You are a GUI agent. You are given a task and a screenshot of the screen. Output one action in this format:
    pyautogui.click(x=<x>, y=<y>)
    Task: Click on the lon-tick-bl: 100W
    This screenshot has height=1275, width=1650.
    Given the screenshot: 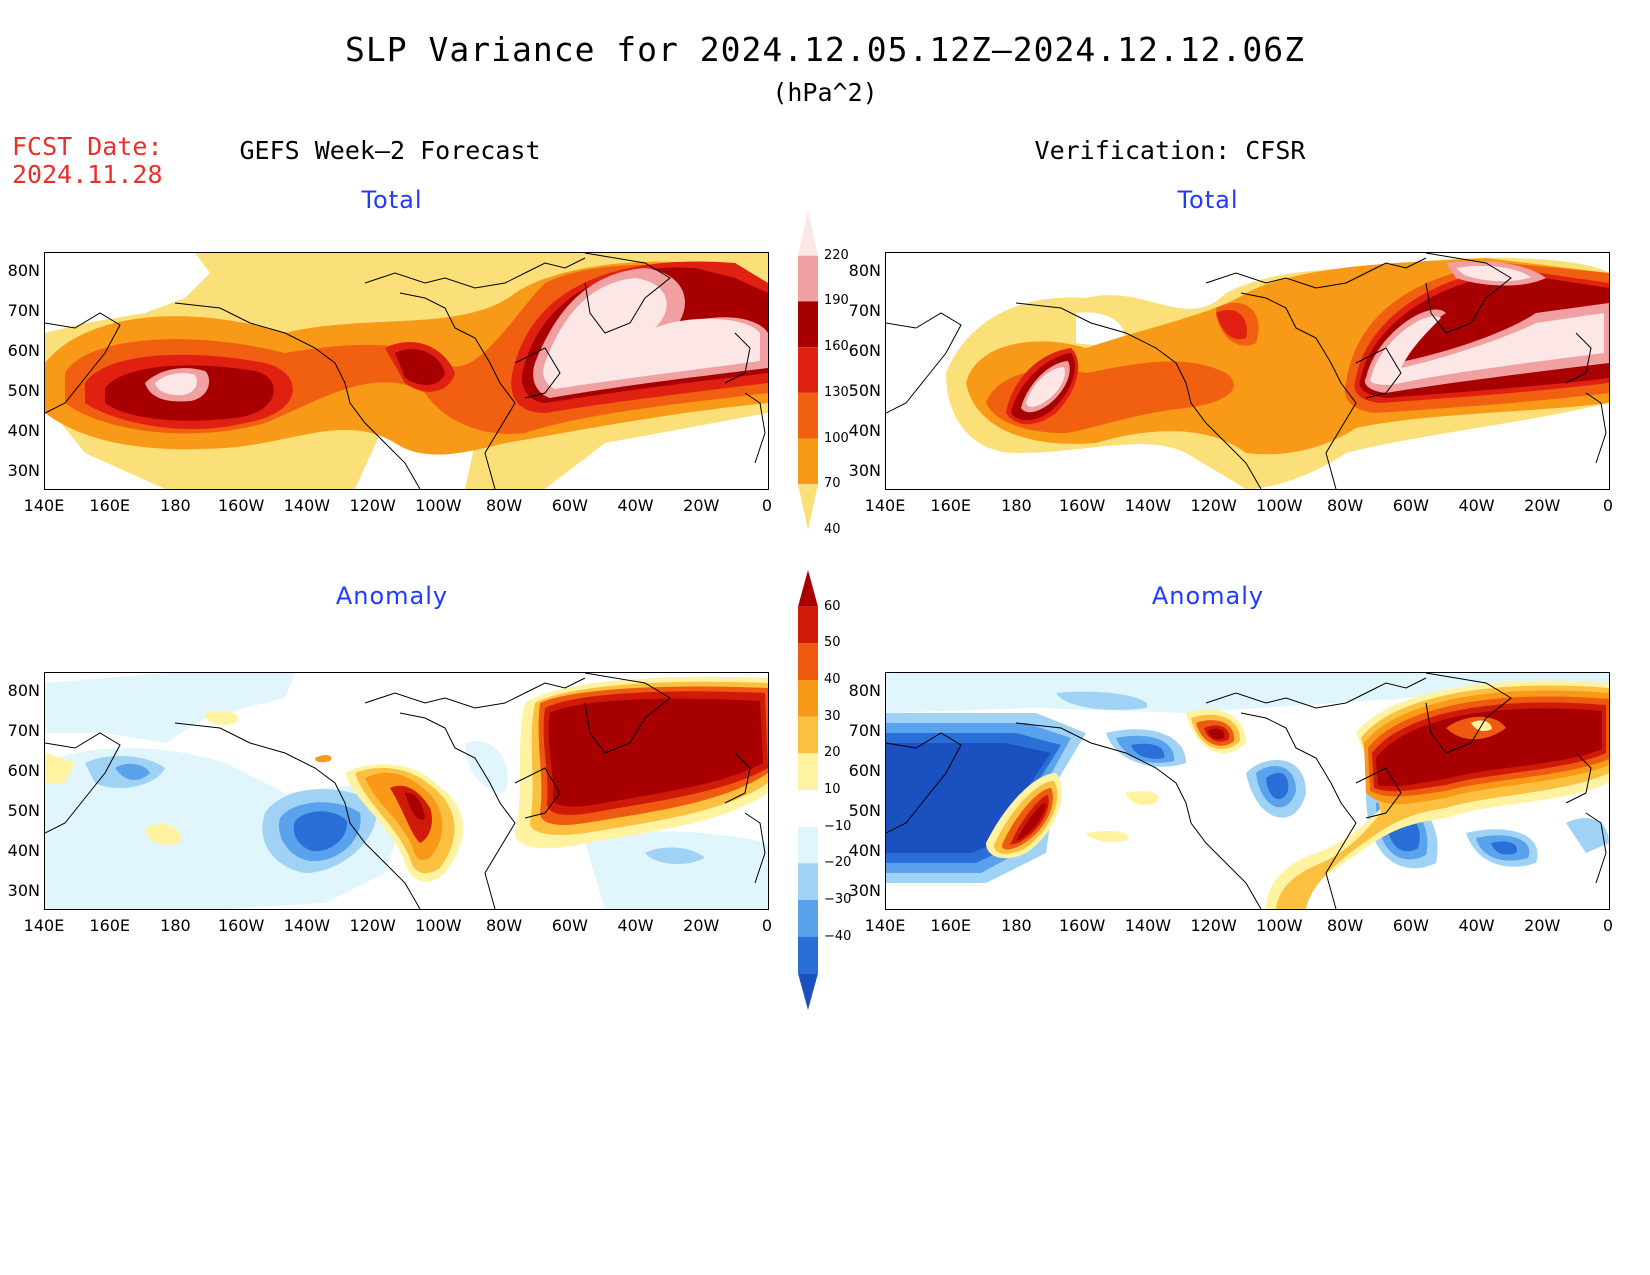 What is the action you would take?
    pyautogui.click(x=438, y=925)
    